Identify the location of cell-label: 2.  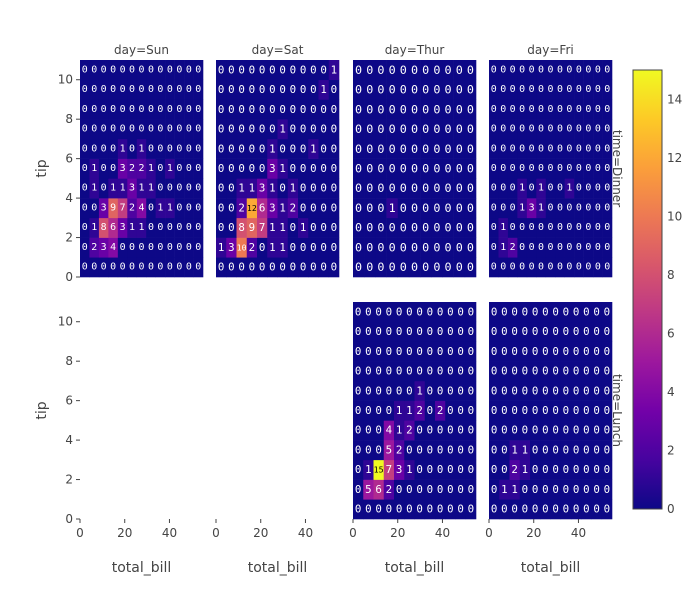
(132, 168).